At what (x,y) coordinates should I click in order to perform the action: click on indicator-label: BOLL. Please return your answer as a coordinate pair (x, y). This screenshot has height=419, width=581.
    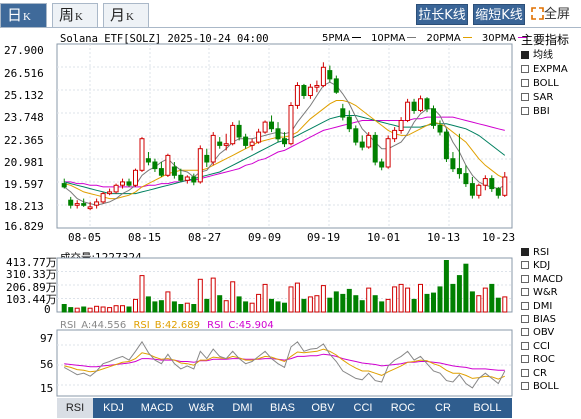
    Looking at the image, I should click on (546, 83).